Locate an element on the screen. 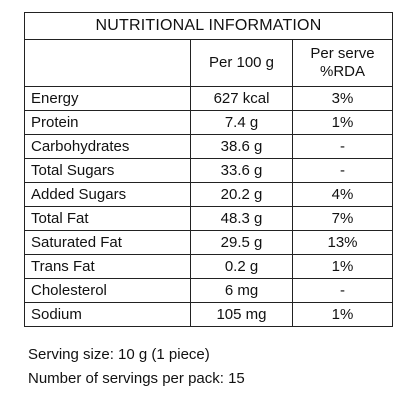 Image resolution: width=416 pixels, height=416 pixels. nutrient-name: Trans Fat is located at coordinates (107, 266).